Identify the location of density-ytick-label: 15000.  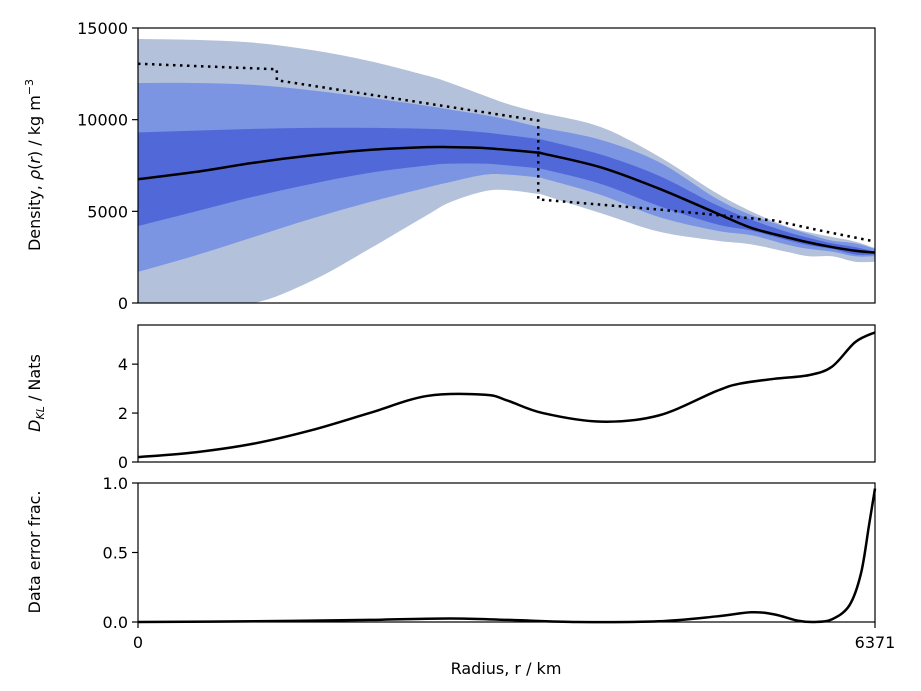
(102, 28).